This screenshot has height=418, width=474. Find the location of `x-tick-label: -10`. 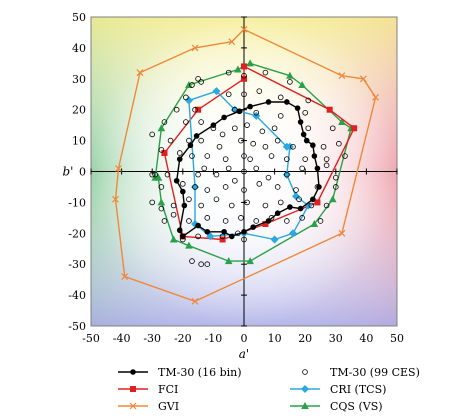

x-tick-label: -10 is located at coordinates (214, 338).